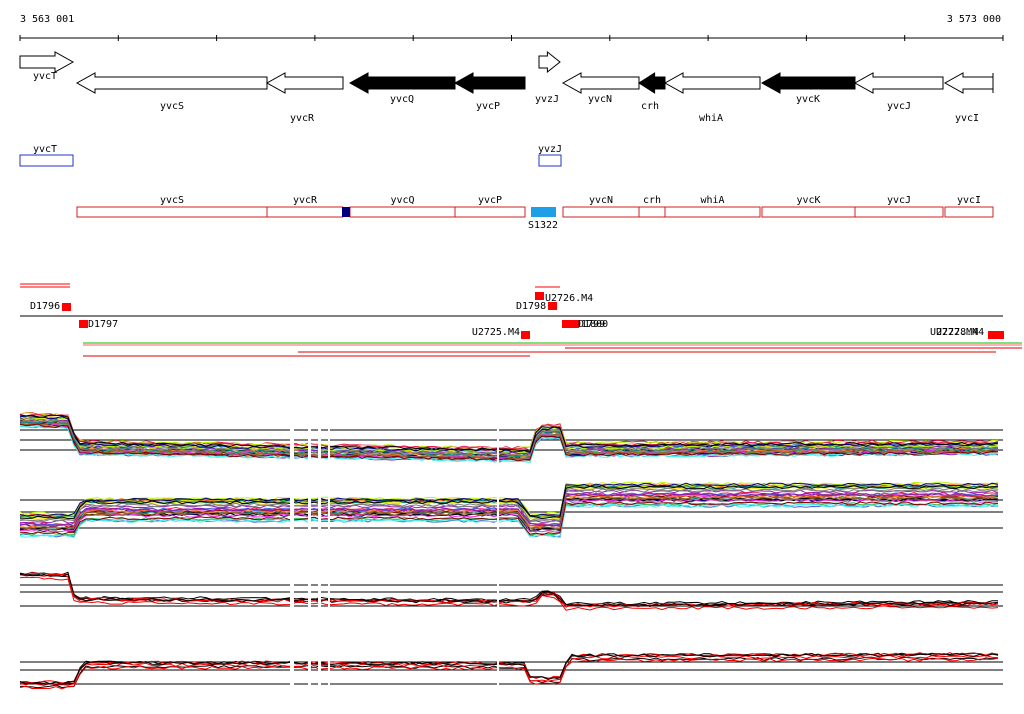 Image resolution: width=1024 pixels, height=714 pixels. I want to click on red-box-label: yvcI, so click(969, 200).